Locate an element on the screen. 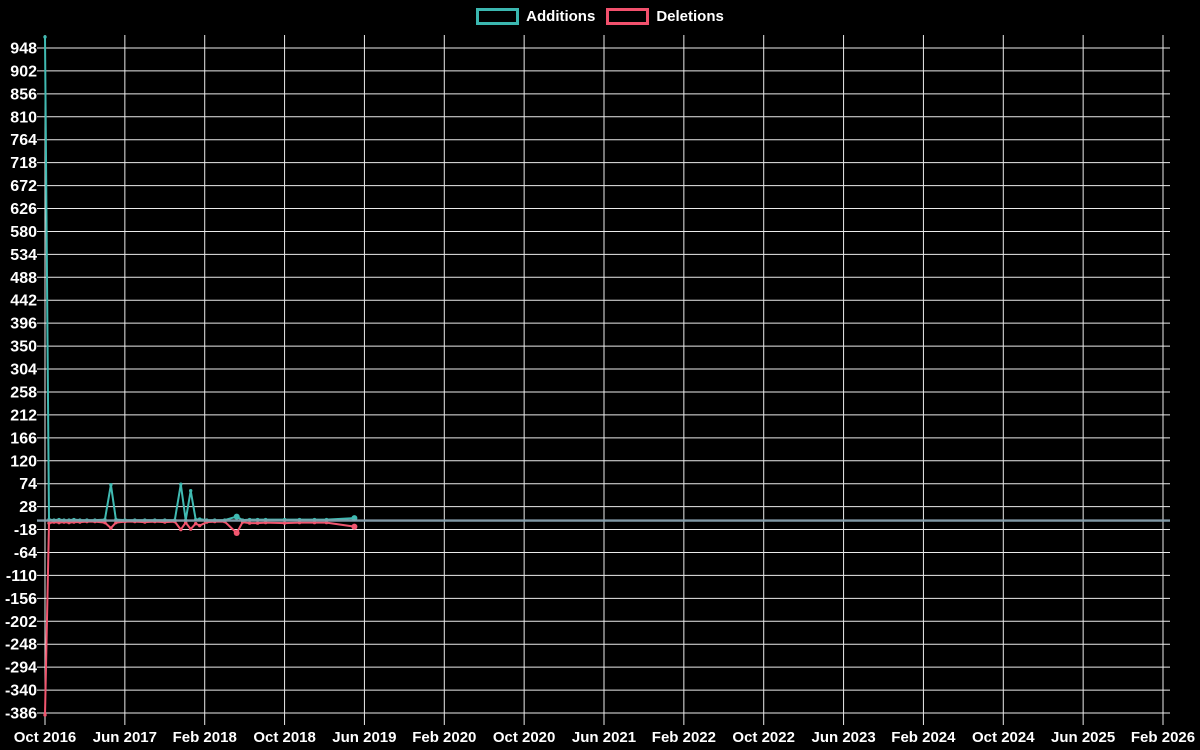 Image resolution: width=1200 pixels, height=750 pixels. x-tick-label: Jun 2025 is located at coordinates (1083, 737).